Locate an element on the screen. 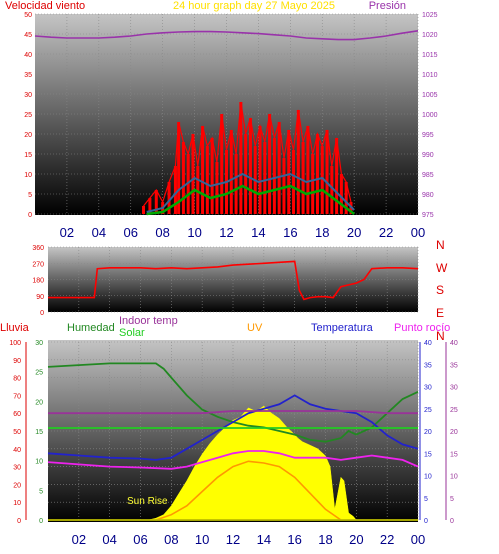 This screenshot has width=499, height=554. rain-tick-label: 20 is located at coordinates (17, 485).